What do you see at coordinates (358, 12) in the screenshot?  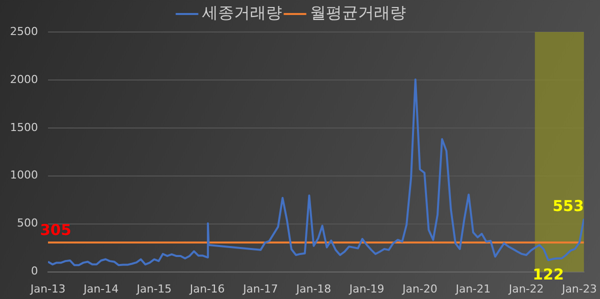 I see `legend-label: 월평균거래량` at bounding box center [358, 12].